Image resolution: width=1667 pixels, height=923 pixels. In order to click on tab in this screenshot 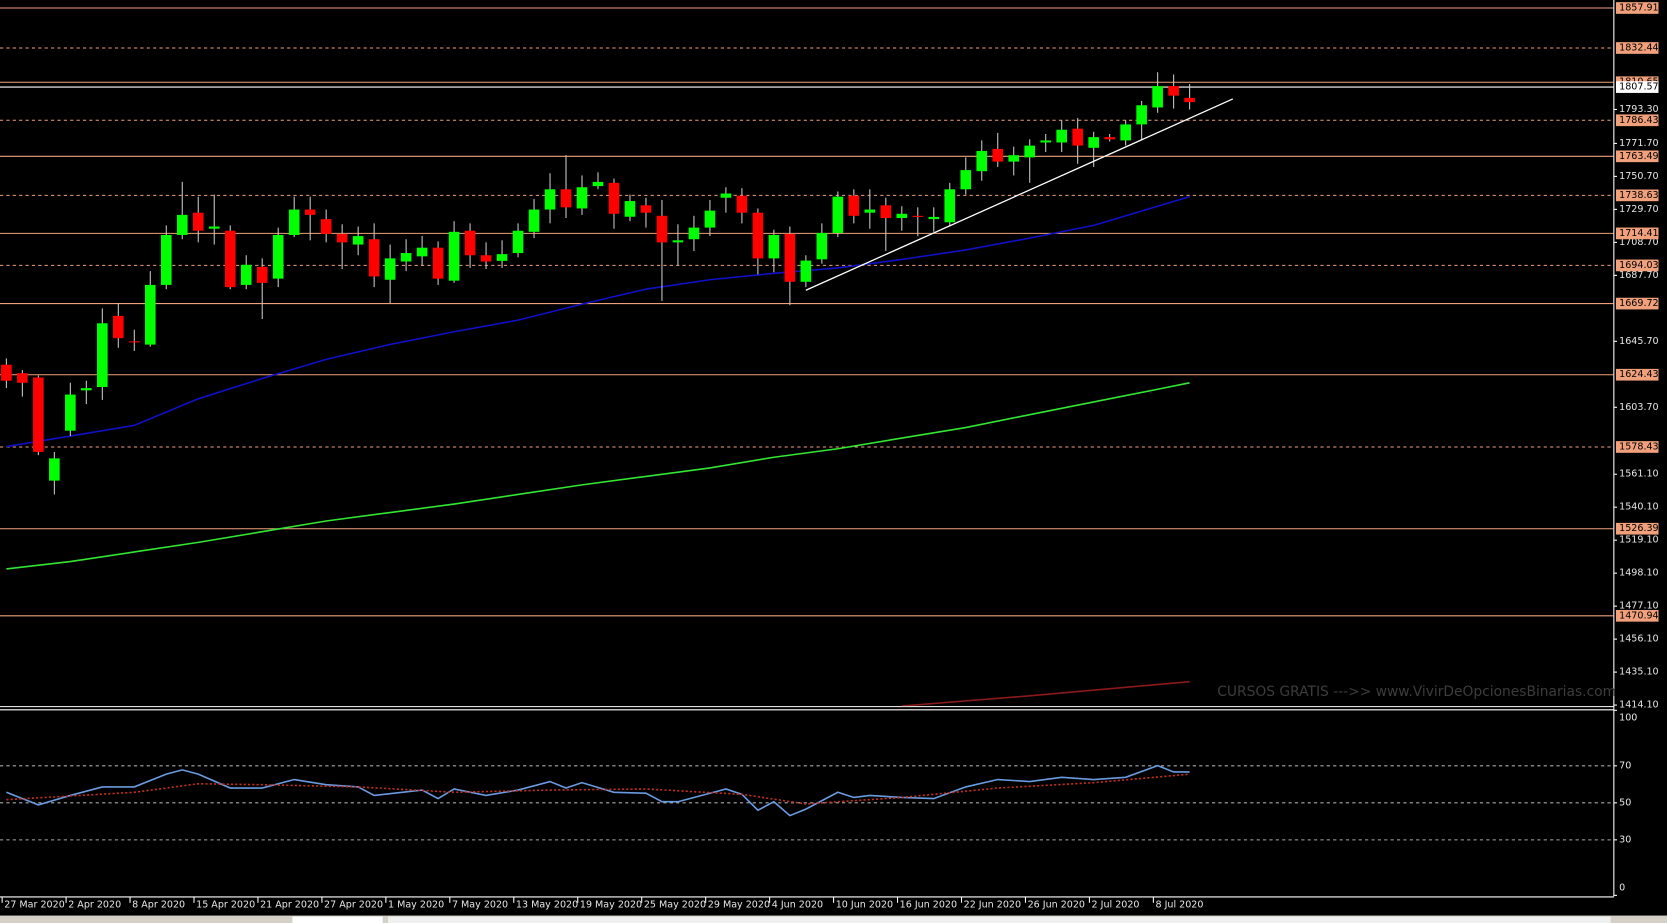, I will do `click(337, 919)`.